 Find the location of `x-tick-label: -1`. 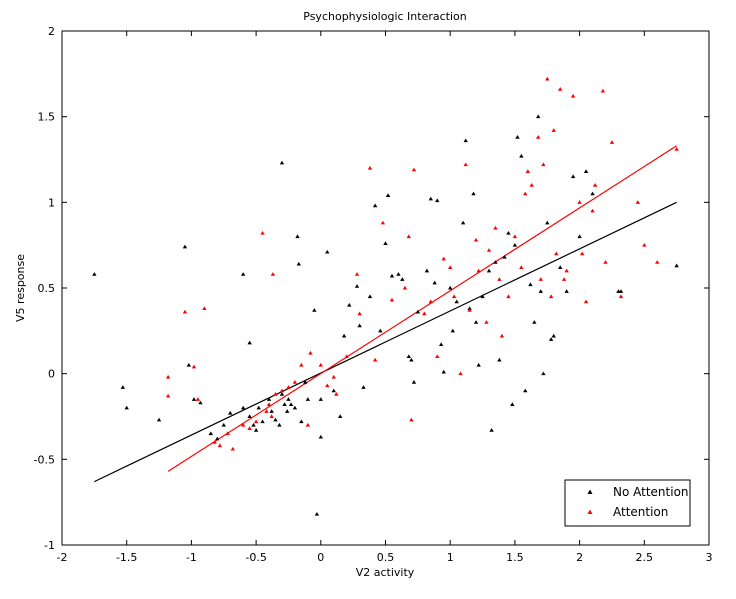

x-tick-label: -1 is located at coordinates (191, 557).